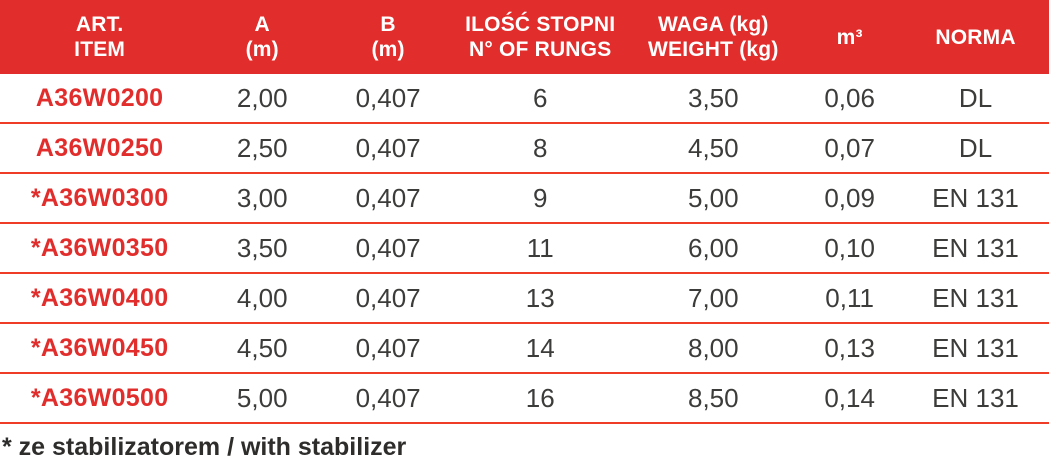 This screenshot has width=1049, height=467. What do you see at coordinates (100, 198) in the screenshot?
I see `article-code: *A36W0300` at bounding box center [100, 198].